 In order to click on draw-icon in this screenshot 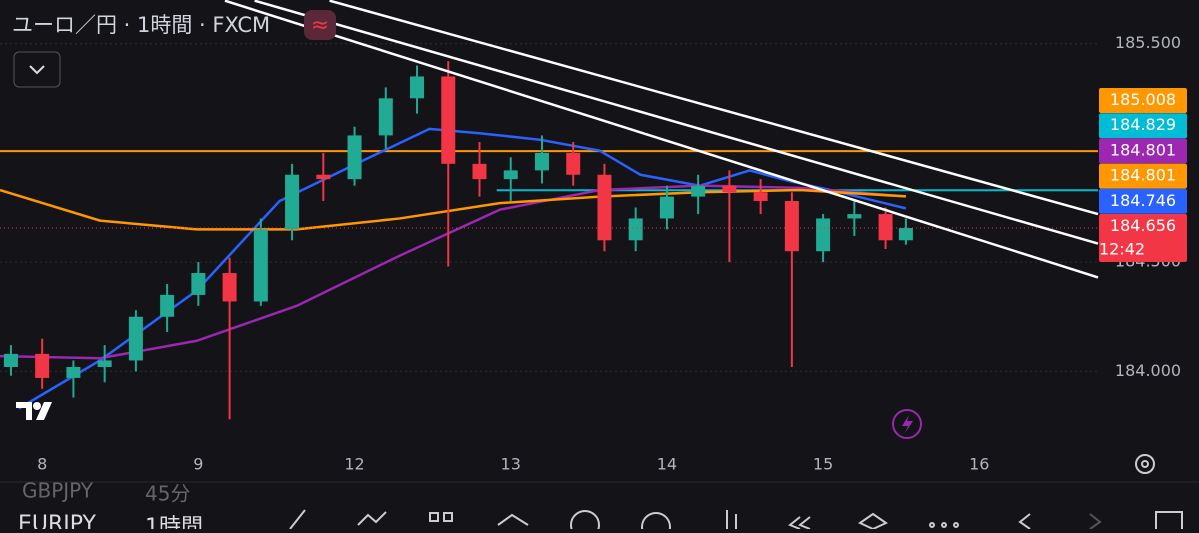, I will do `click(297, 519)`.